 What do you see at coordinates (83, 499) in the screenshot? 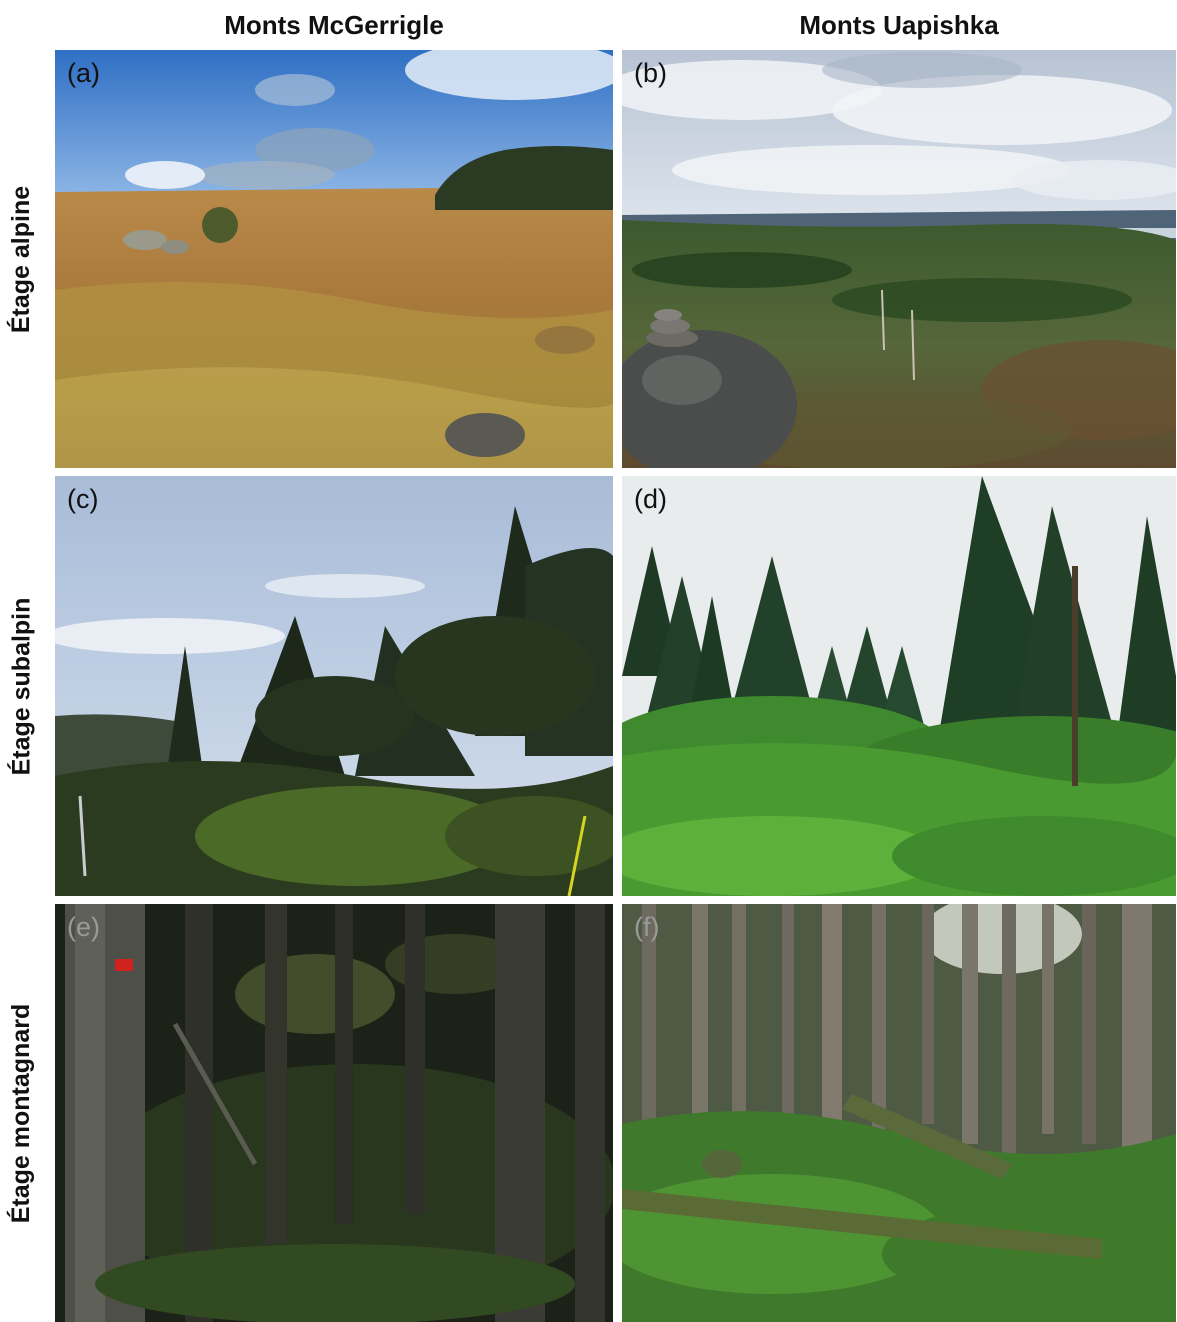
I see `panel-label-c: (c)` at bounding box center [83, 499].